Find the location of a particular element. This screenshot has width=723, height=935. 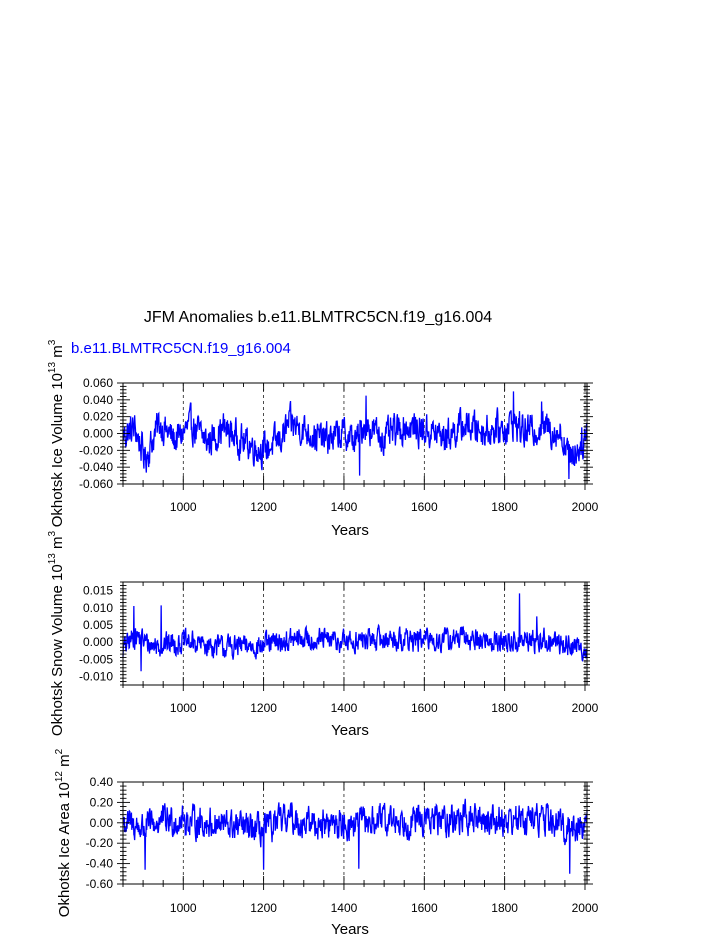

series-label: b.e11.BLMTRC5CN.f19_g16.004 is located at coordinates (181, 348).